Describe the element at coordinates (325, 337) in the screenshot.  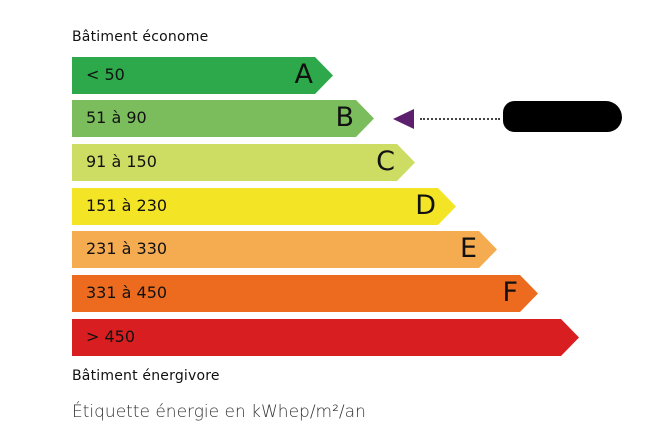
I see `energy-bar-g: > 450` at that location.